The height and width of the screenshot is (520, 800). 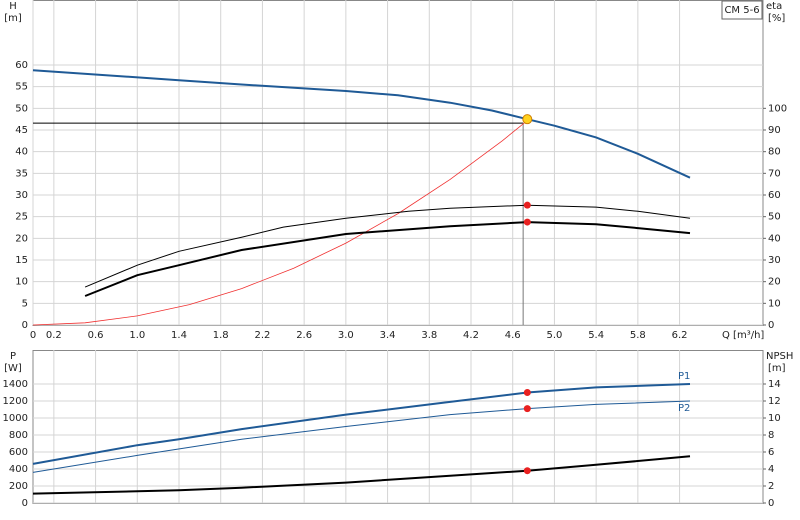 I want to click on y-tick-label: 30, so click(x=21, y=195).